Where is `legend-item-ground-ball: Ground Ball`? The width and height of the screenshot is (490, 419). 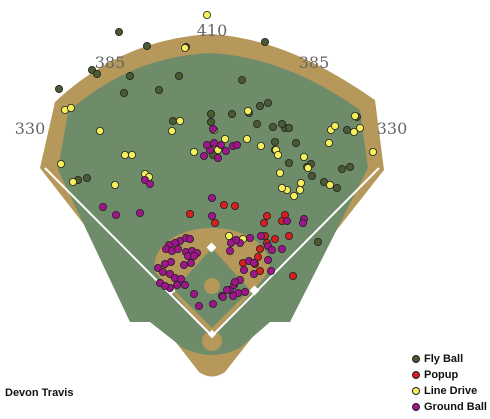
legend-item-ground-ball: Ground Ball is located at coordinates (449, 407).